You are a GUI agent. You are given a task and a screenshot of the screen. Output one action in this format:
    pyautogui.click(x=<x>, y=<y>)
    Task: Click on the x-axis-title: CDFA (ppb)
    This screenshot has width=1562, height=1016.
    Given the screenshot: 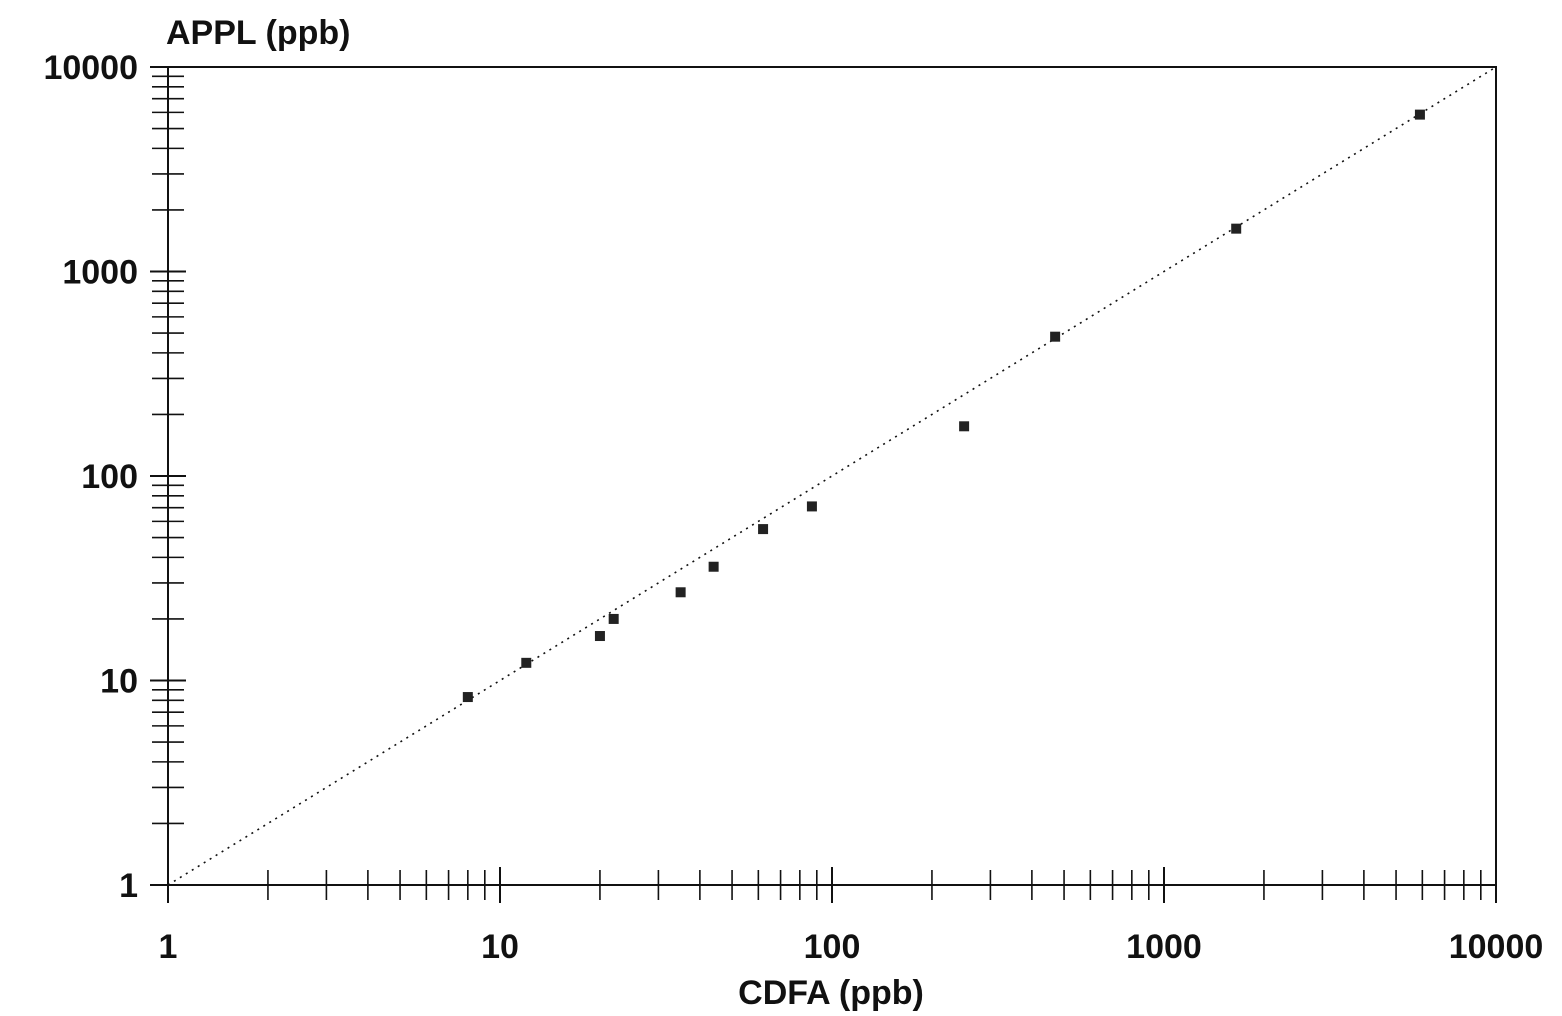 What is the action you would take?
    pyautogui.click(x=831, y=993)
    